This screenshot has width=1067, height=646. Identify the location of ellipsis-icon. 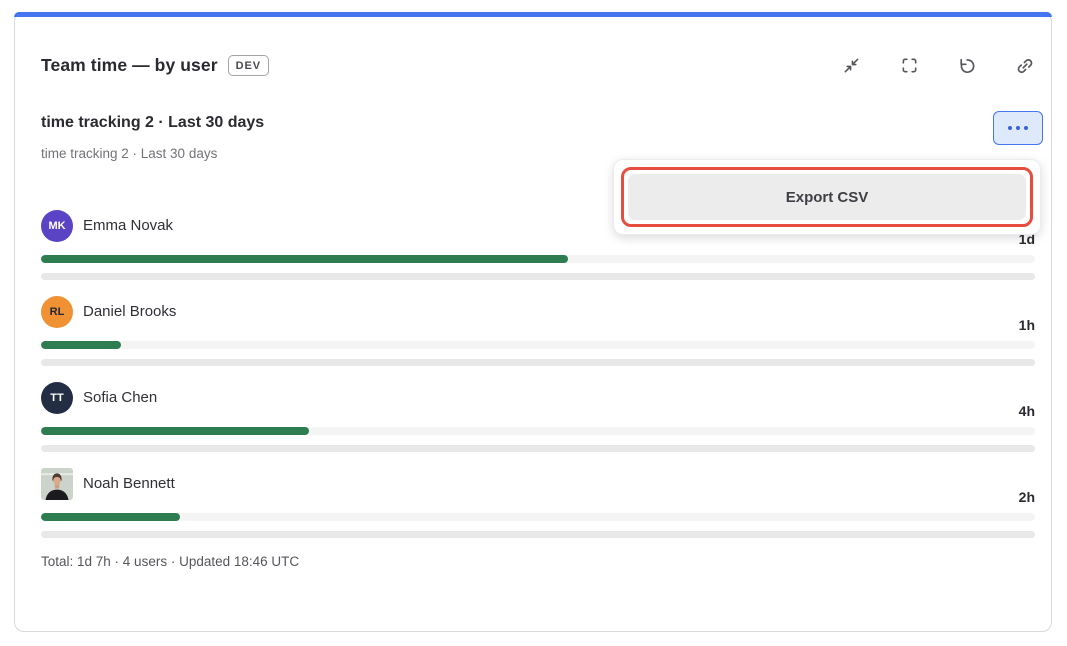
(1018, 128).